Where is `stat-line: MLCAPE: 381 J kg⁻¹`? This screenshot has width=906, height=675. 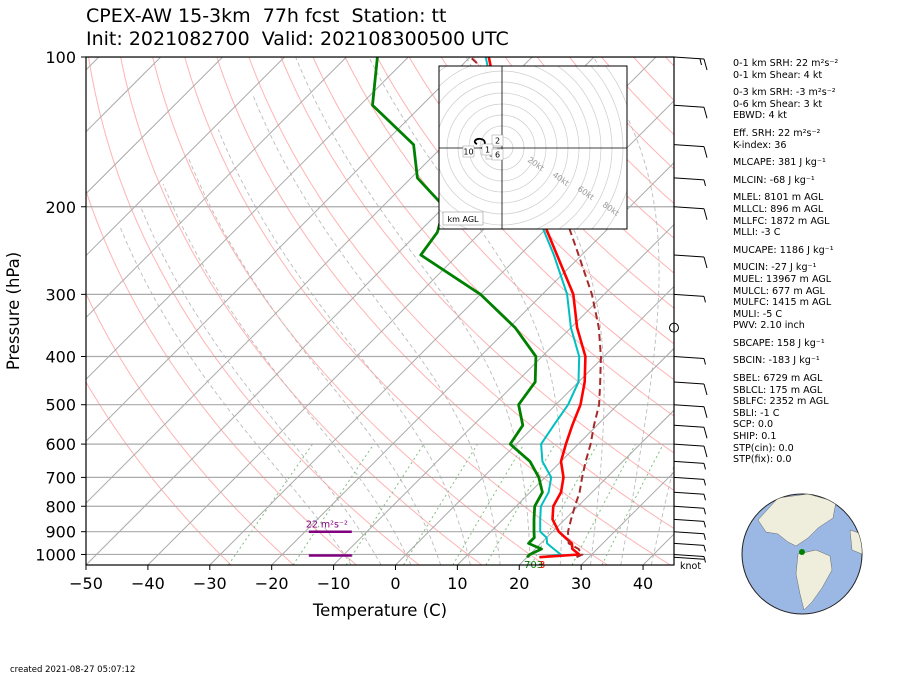
stat-line: MLCAPE: 381 J kg⁻¹ is located at coordinates (779, 163).